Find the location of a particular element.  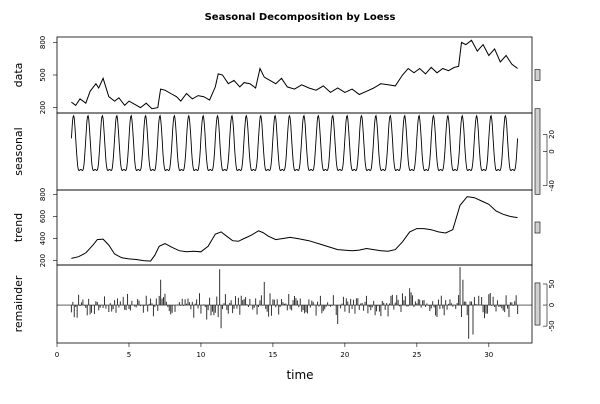

panel-data-tick-label: 200 is located at coordinates (43, 107).